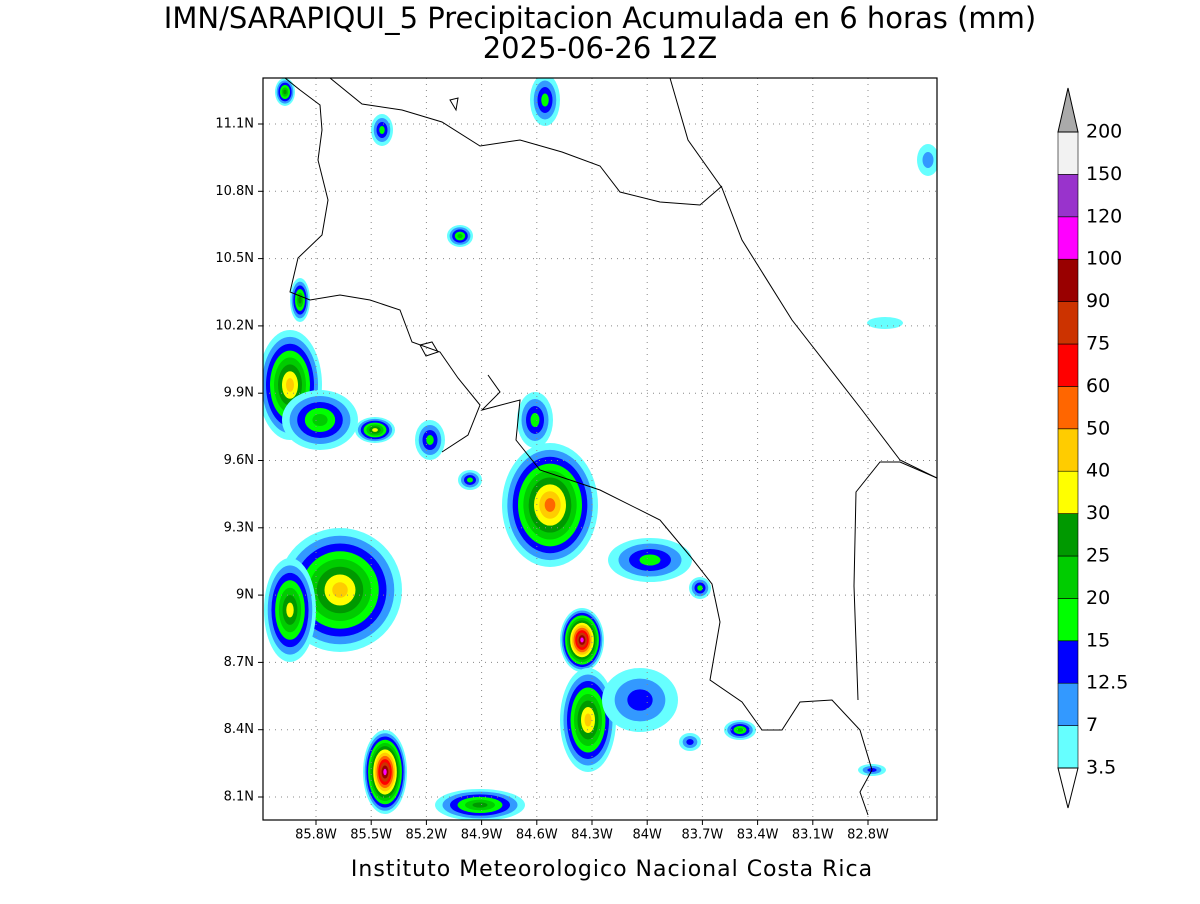 This screenshot has height=904, width=1200. I want to click on colorbar-under, so click(1068, 788).